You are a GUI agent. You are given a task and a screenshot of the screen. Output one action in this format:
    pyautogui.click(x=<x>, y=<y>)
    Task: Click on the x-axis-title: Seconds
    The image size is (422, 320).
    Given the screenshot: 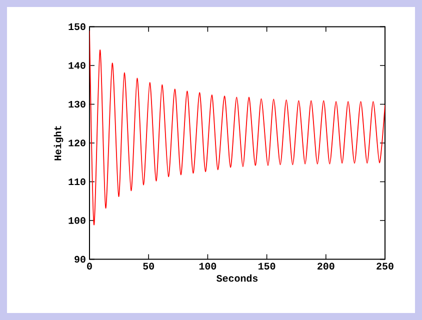 What is the action you would take?
    pyautogui.click(x=237, y=278)
    